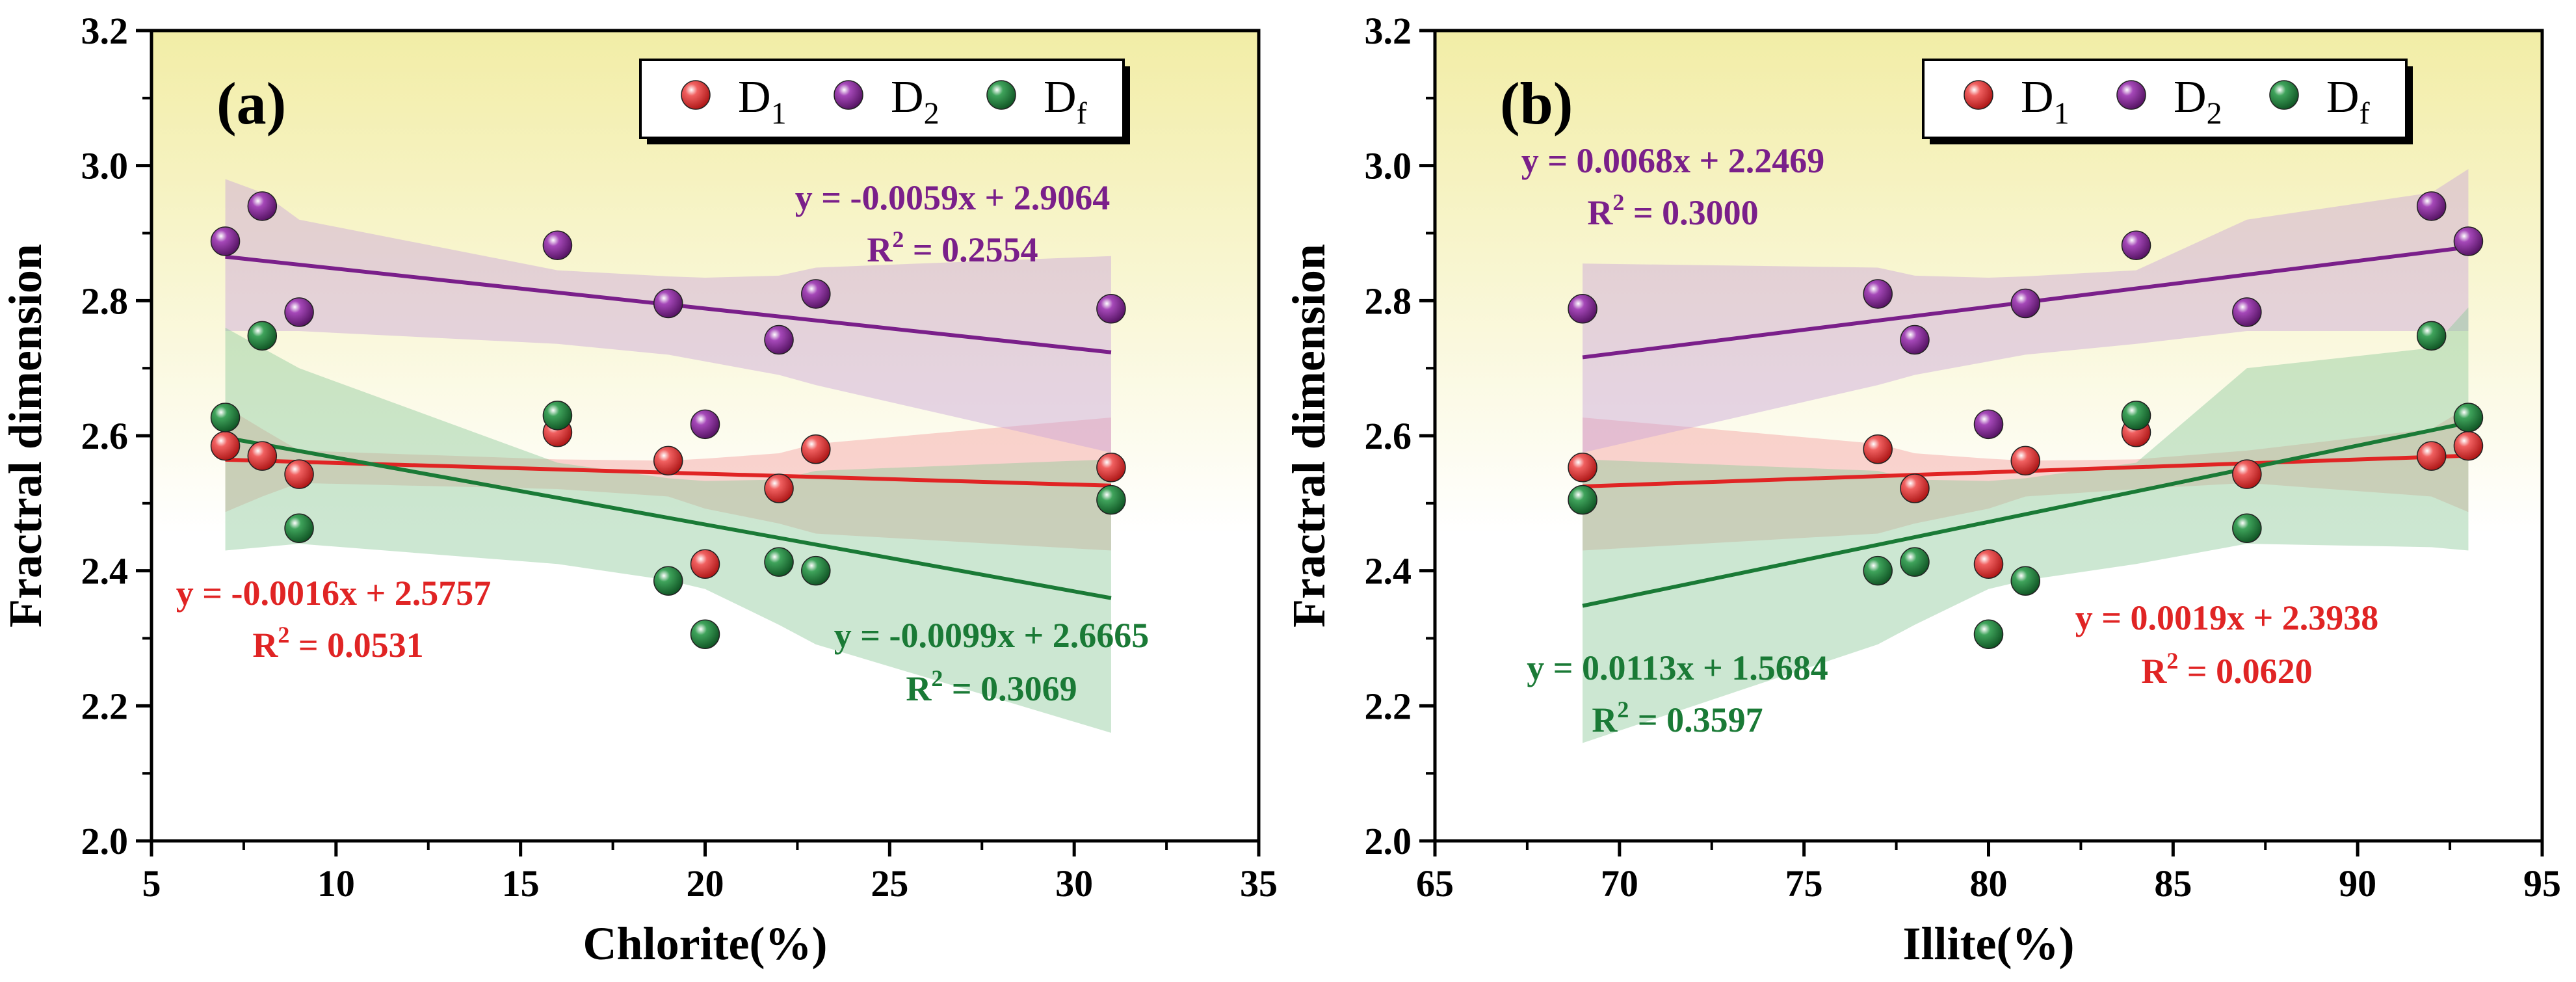 This screenshot has width=2576, height=982. I want to click on legend-label-d1: D1, so click(2045, 102).